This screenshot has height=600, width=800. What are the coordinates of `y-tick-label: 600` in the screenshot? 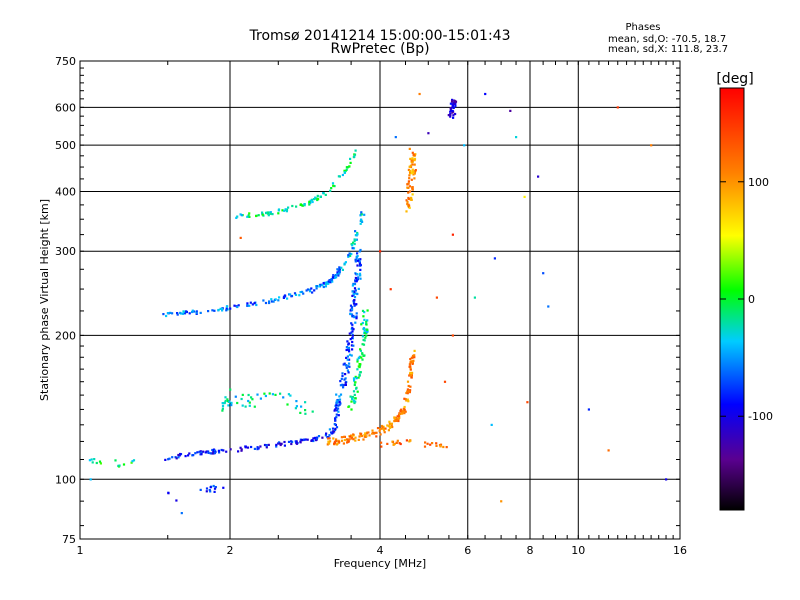 It's located at (65, 107).